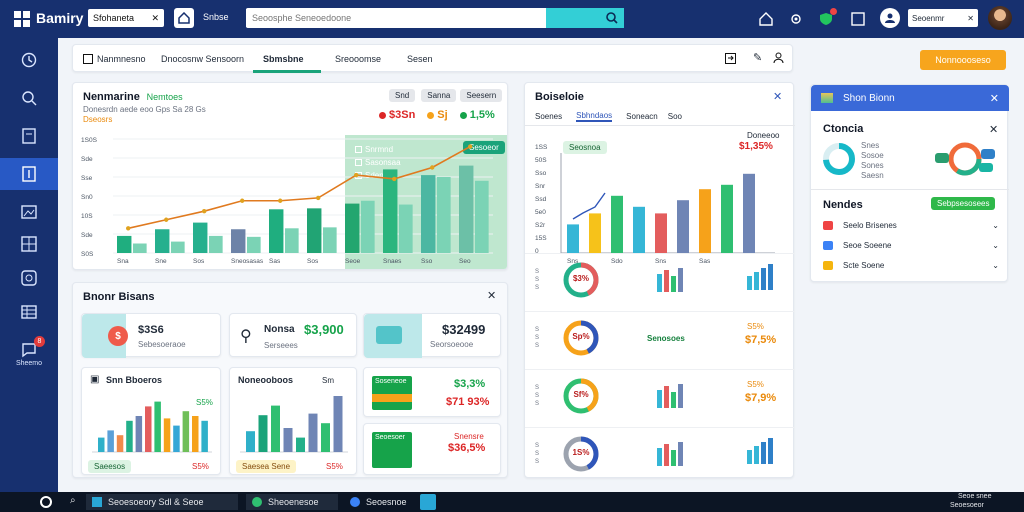 This screenshot has width=1024, height=512. What do you see at coordinates (29, 136) in the screenshot?
I see `nav-doc` at bounding box center [29, 136].